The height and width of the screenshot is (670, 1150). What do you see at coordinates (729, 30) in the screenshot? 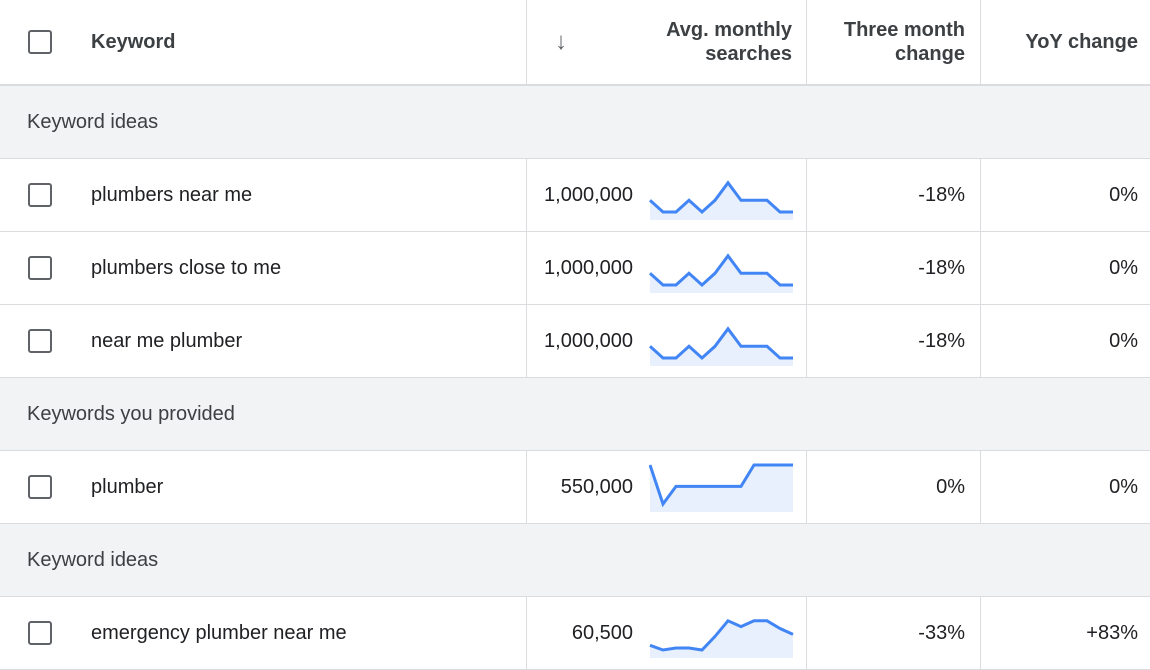
I see `avg-header-line1: Avg. monthly` at bounding box center [729, 30].